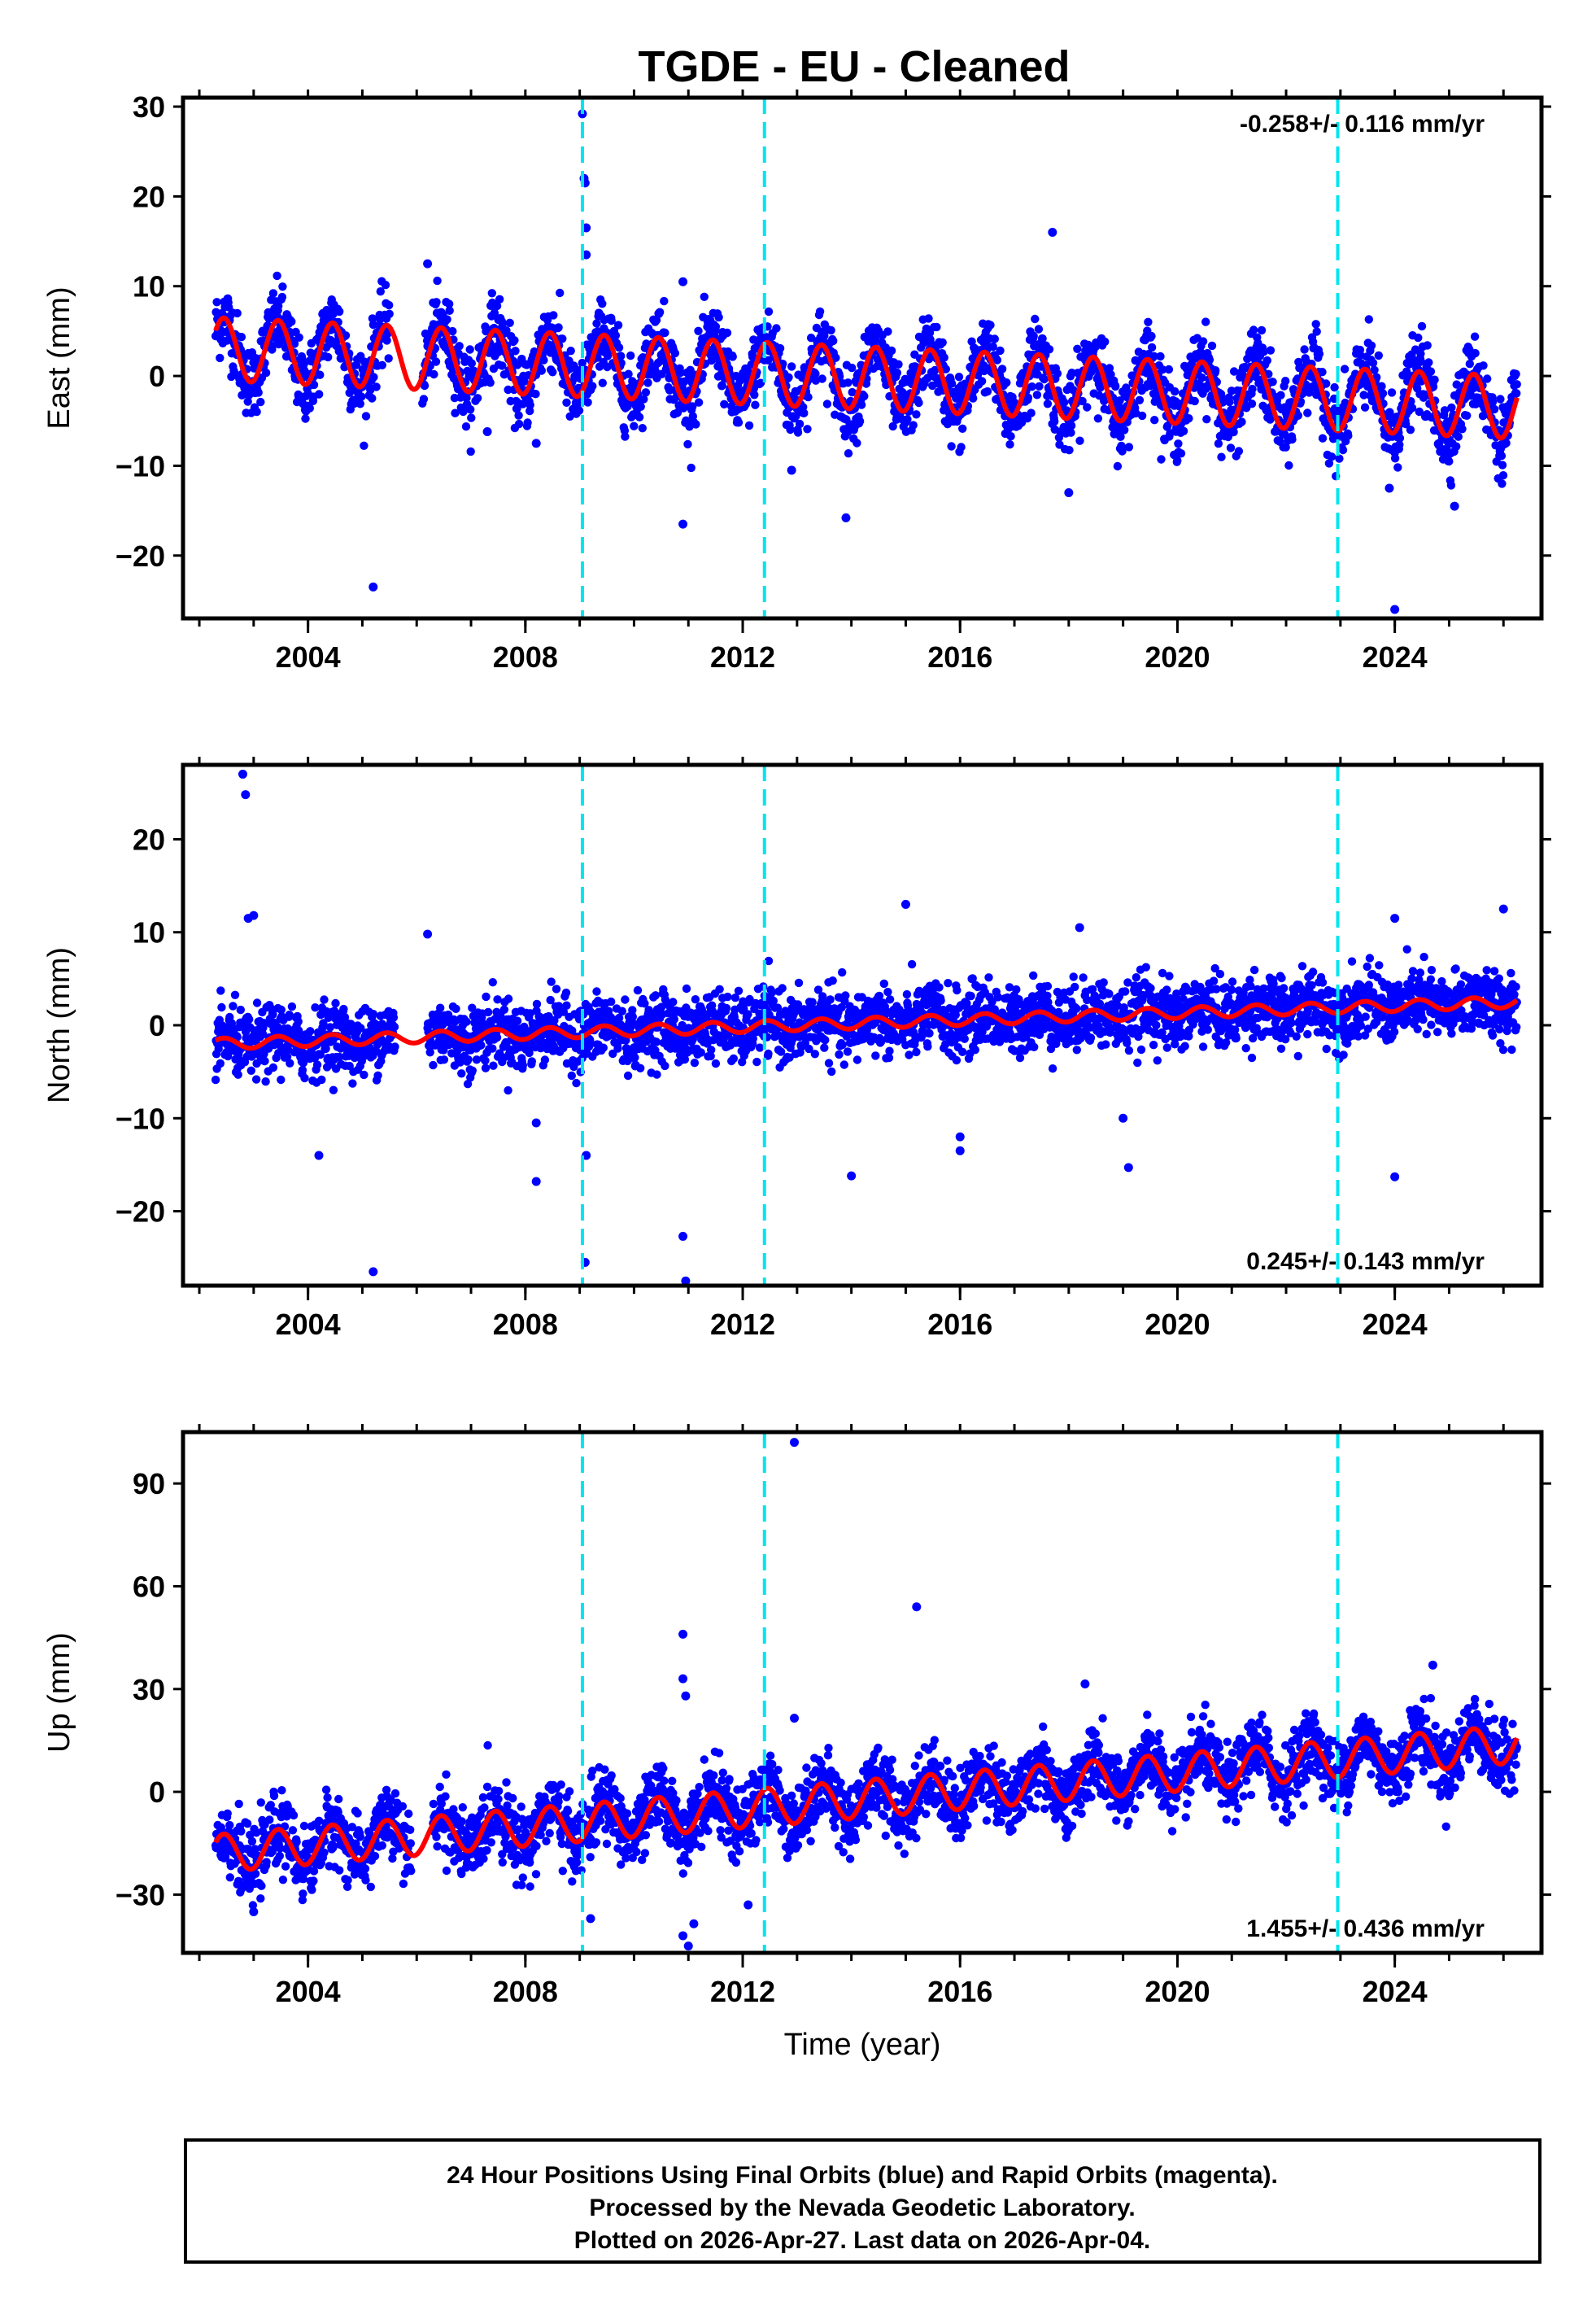 The image size is (1596, 2306). Describe the element at coordinates (683, 281) in the screenshot. I see `outlier-point` at that location.